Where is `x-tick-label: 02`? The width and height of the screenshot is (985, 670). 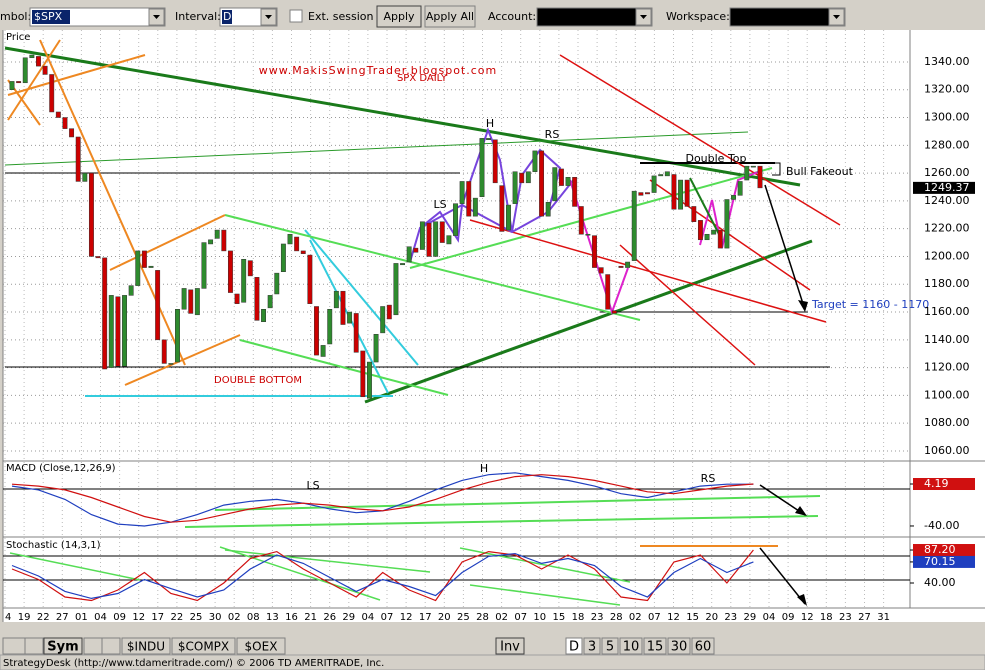
x-tick-label: 02 is located at coordinates (635, 617).